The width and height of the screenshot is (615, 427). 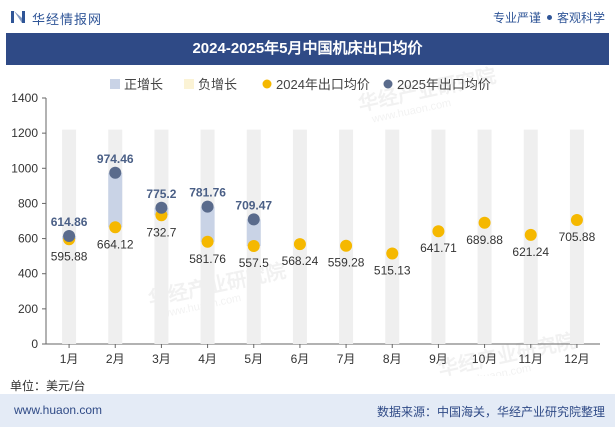 I want to click on label-2025: 709.47, so click(x=253, y=205).